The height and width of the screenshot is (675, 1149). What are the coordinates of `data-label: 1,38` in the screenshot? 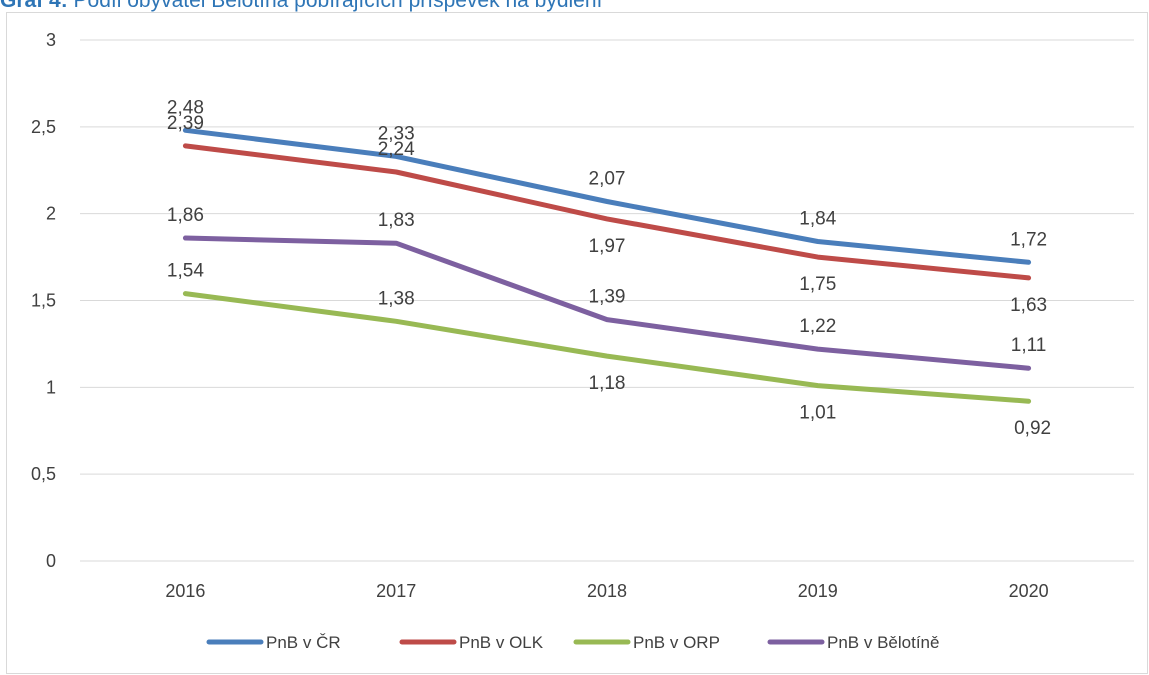 It's located at (396, 298).